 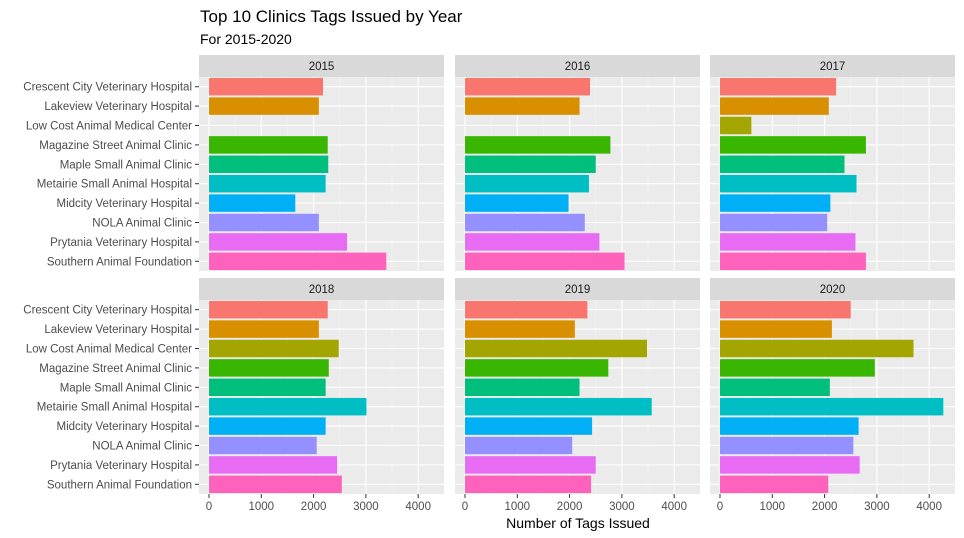 What do you see at coordinates (126, 165) in the screenshot?
I see `y-tick-label: Maple Small Animal Clinic` at bounding box center [126, 165].